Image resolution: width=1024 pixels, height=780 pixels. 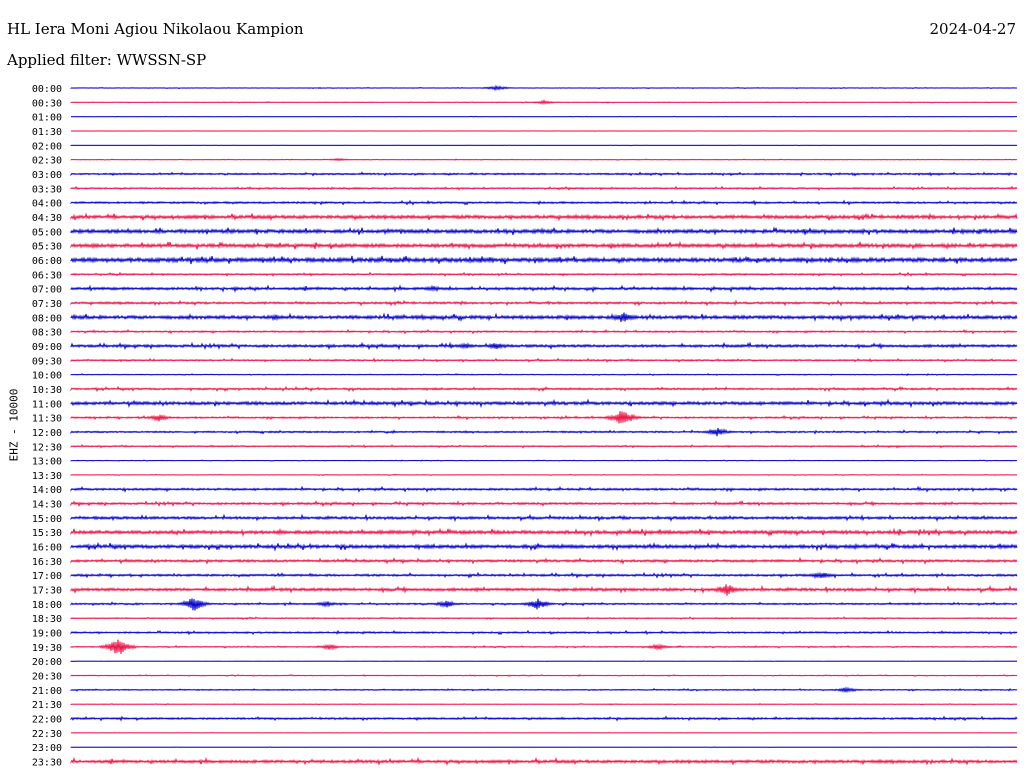 What do you see at coordinates (47, 361) in the screenshot?
I see `row-time-label: 09:30` at bounding box center [47, 361].